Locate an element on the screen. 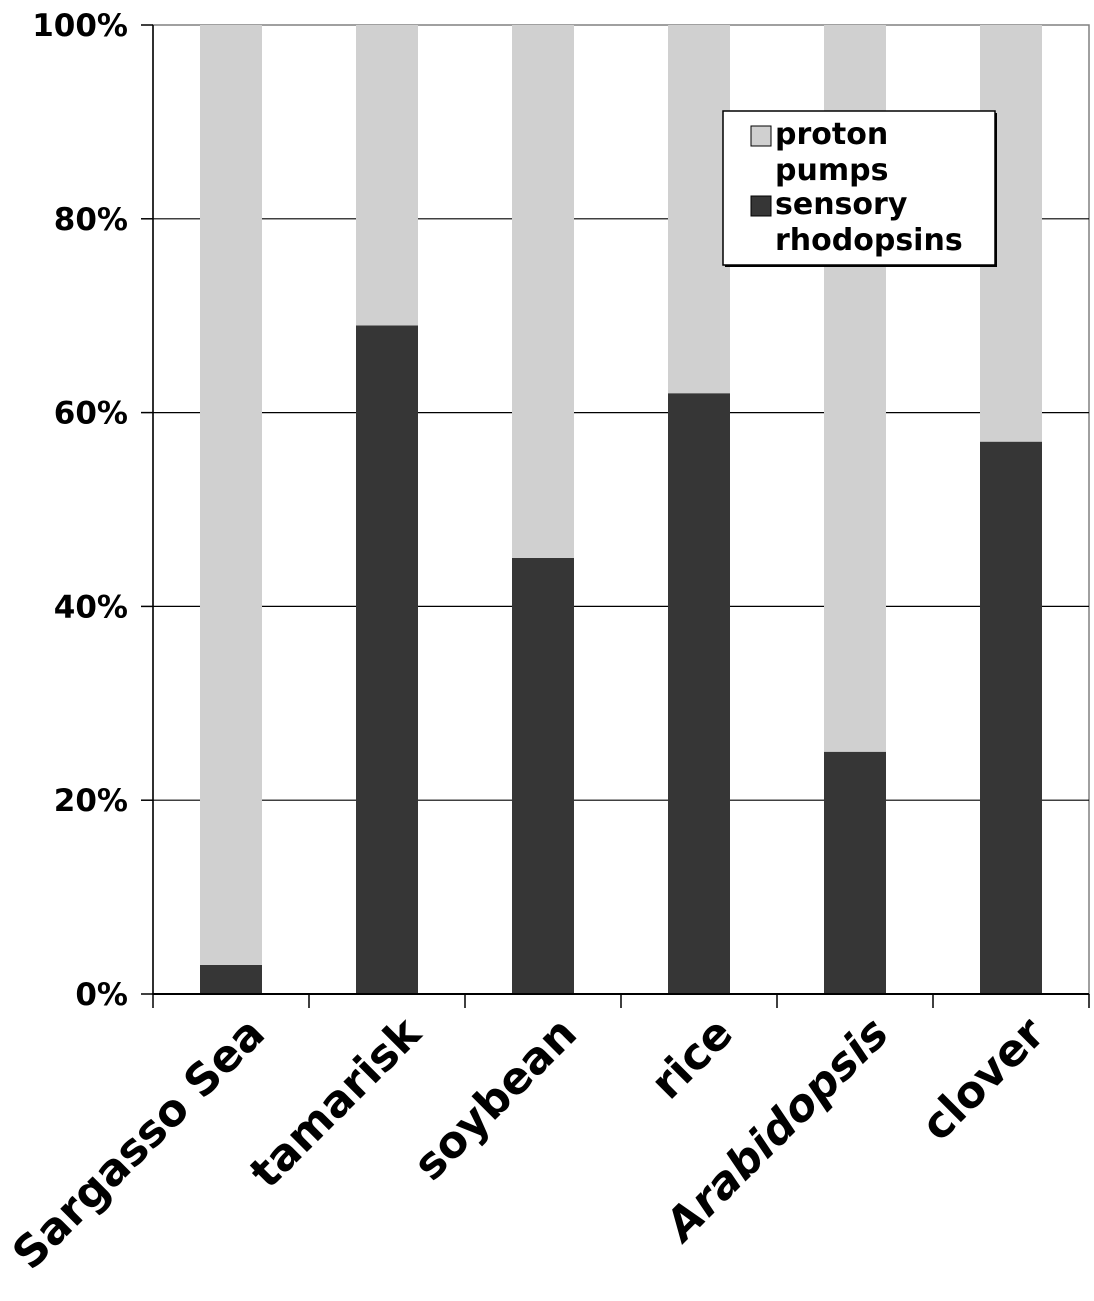 The image size is (1094, 1301). legend-label: proton is located at coordinates (831, 134).